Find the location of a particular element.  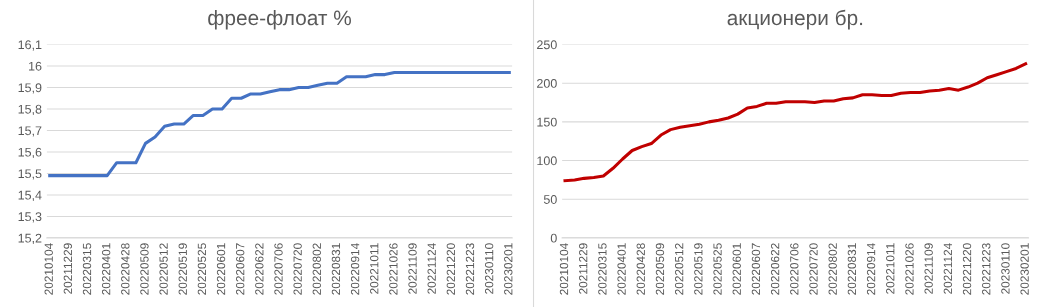

y-tick-label: 16,1 is located at coordinates (30, 45).